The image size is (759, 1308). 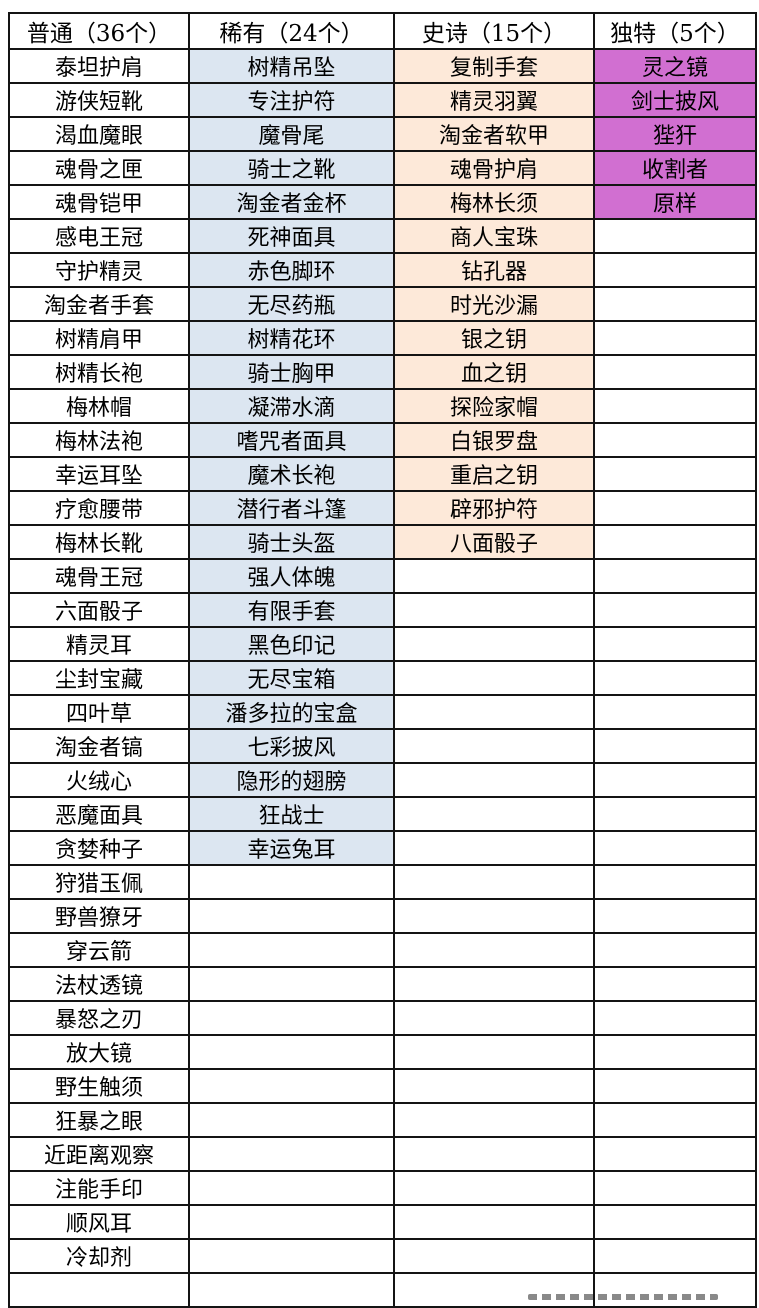 I want to click on item-cell-common-23: 恶魔面具, so click(x=99, y=814).